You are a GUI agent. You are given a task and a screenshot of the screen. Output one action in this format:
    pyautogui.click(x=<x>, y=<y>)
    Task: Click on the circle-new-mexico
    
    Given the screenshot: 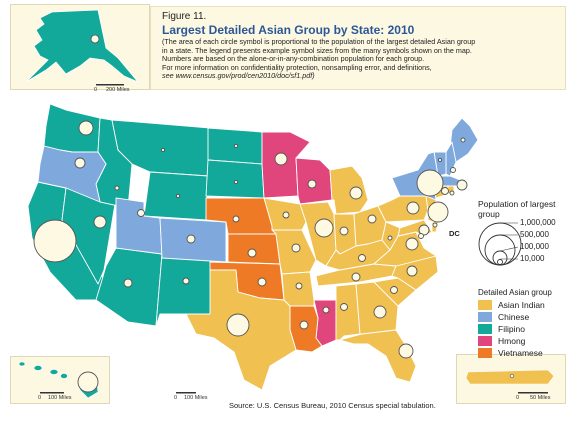 What is the action you would take?
    pyautogui.click(x=186, y=281)
    